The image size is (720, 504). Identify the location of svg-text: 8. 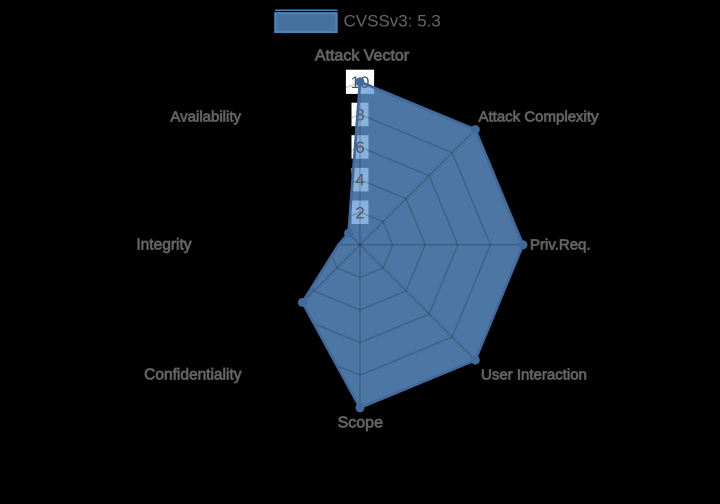
(359, 115).